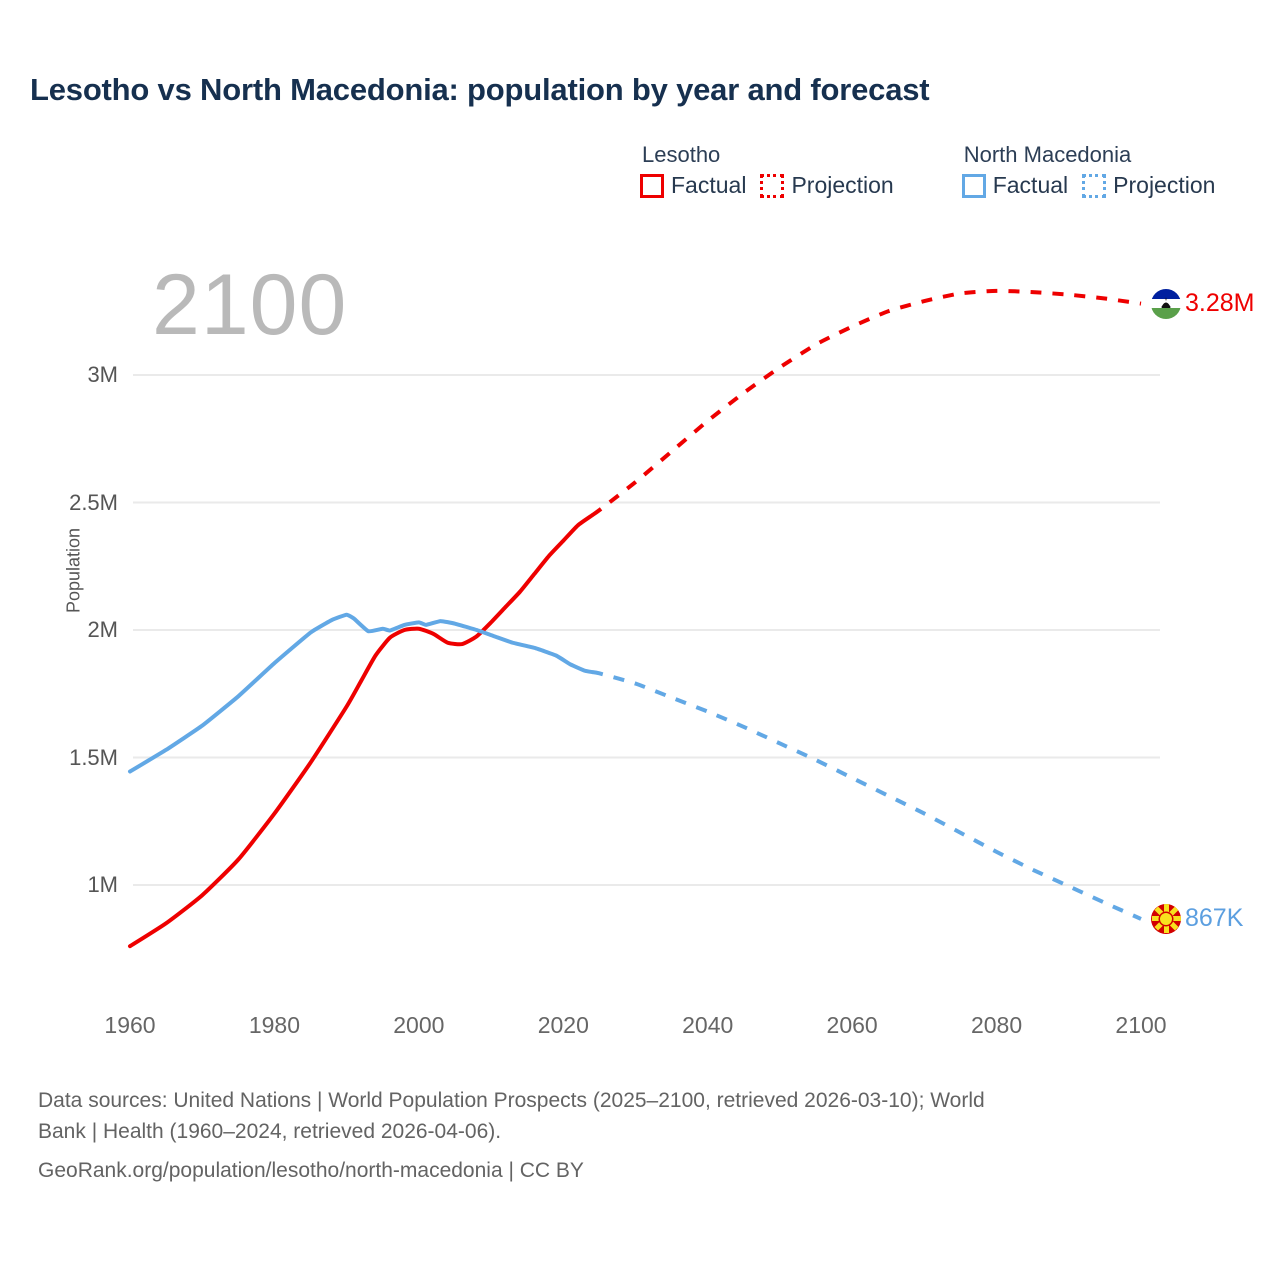 This screenshot has width=1280, height=1280. Describe the element at coordinates (419, 1025) in the screenshot. I see `x-axis-tick-label: 2000` at that location.